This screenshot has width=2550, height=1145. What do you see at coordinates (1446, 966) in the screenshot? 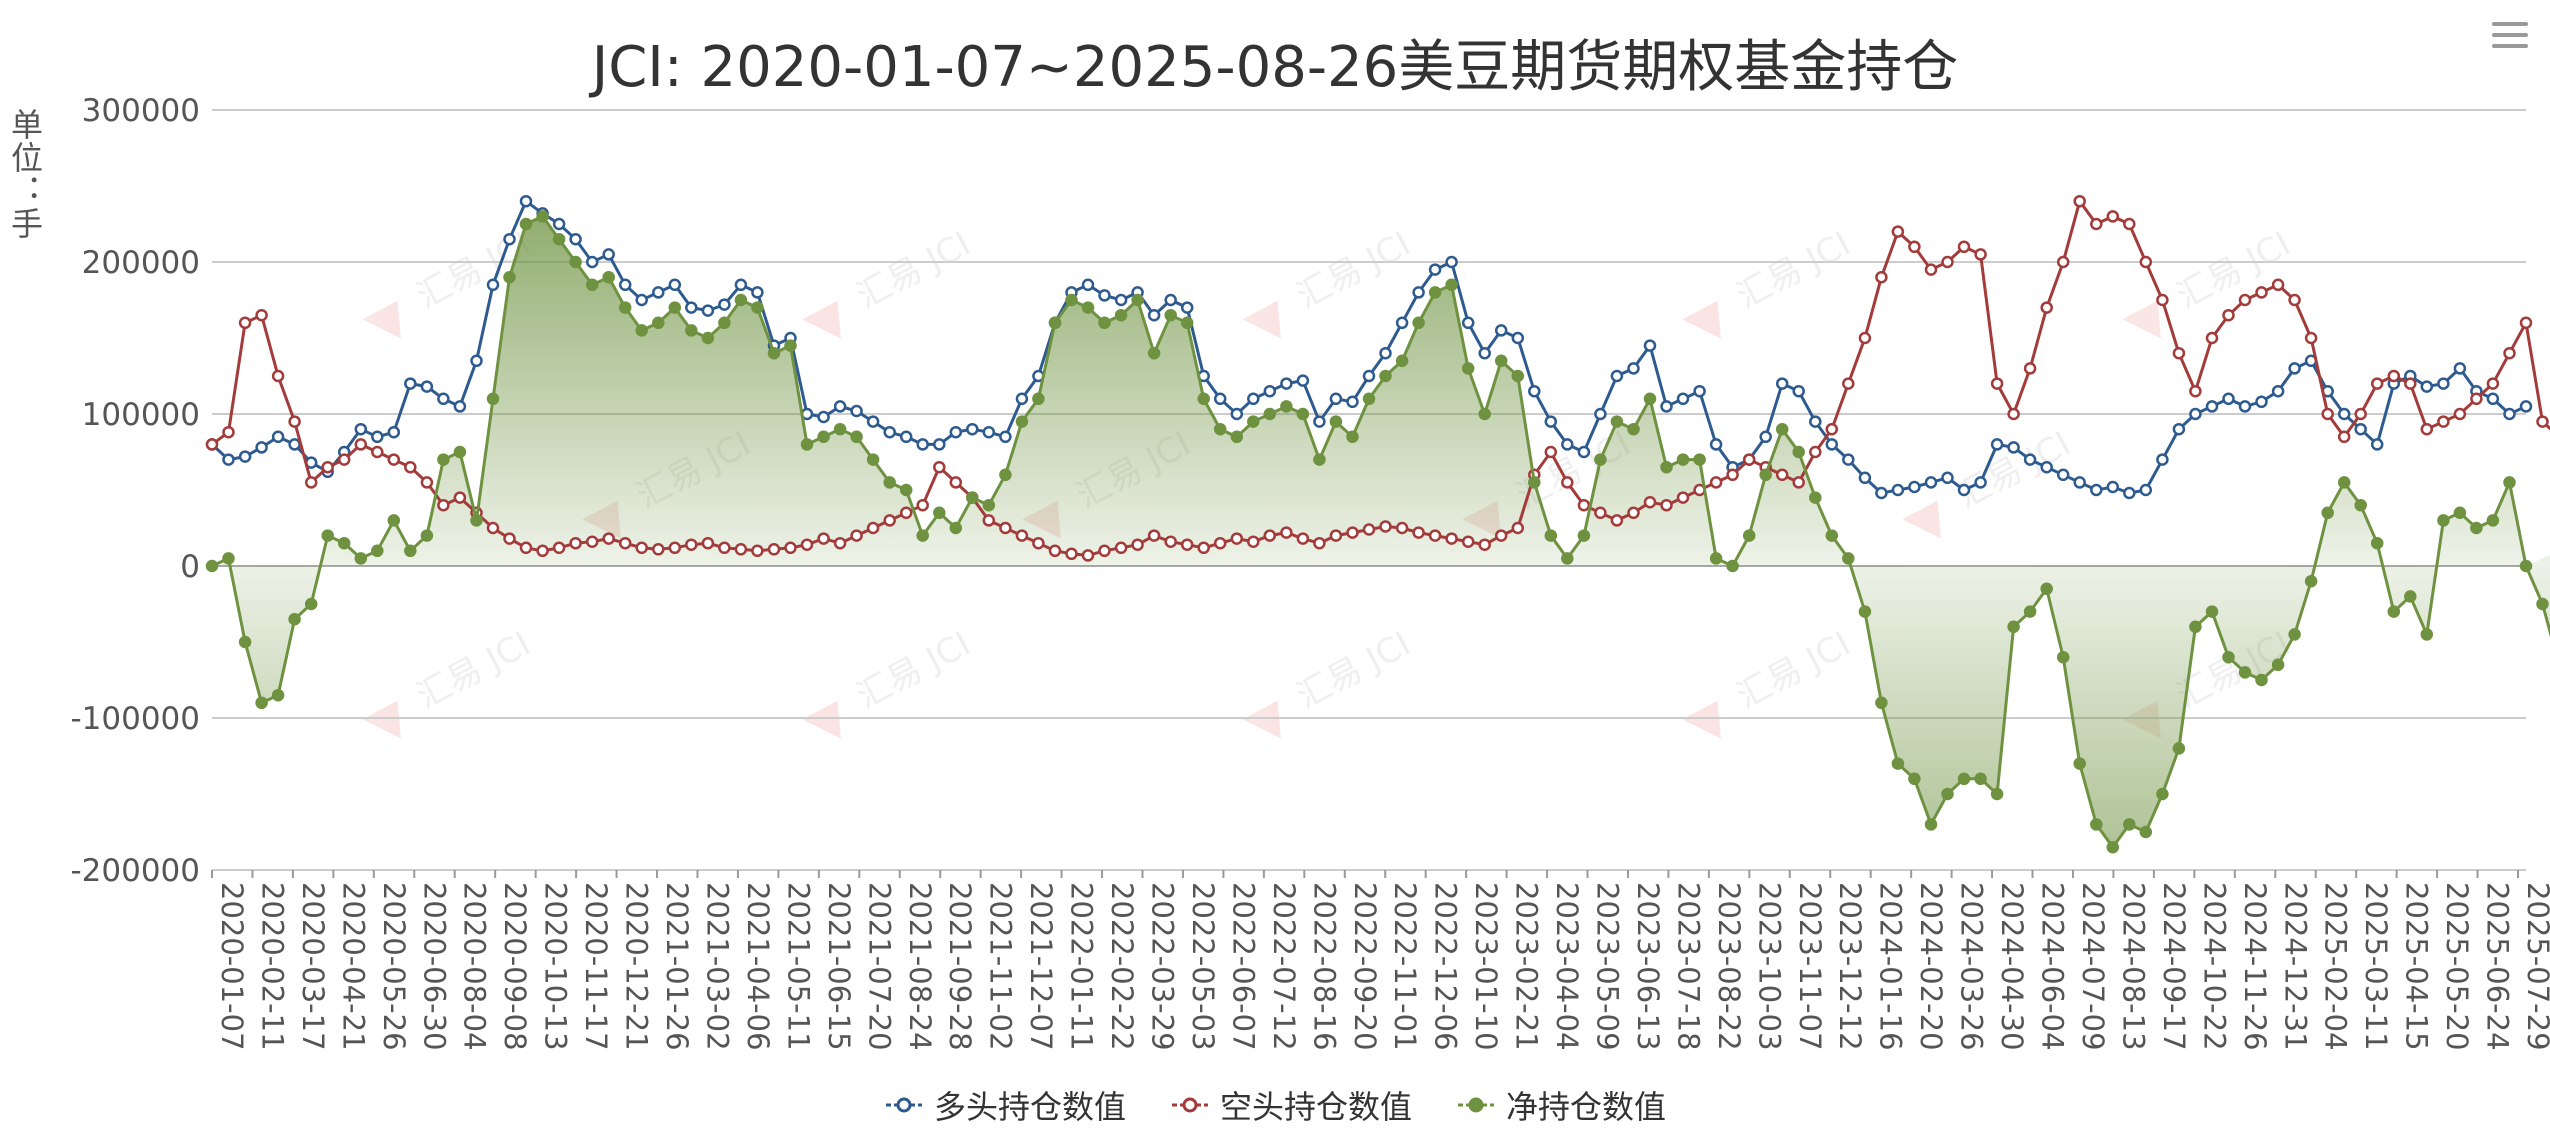
I see `x-tick-label: 2022-12-06` at bounding box center [1446, 966].